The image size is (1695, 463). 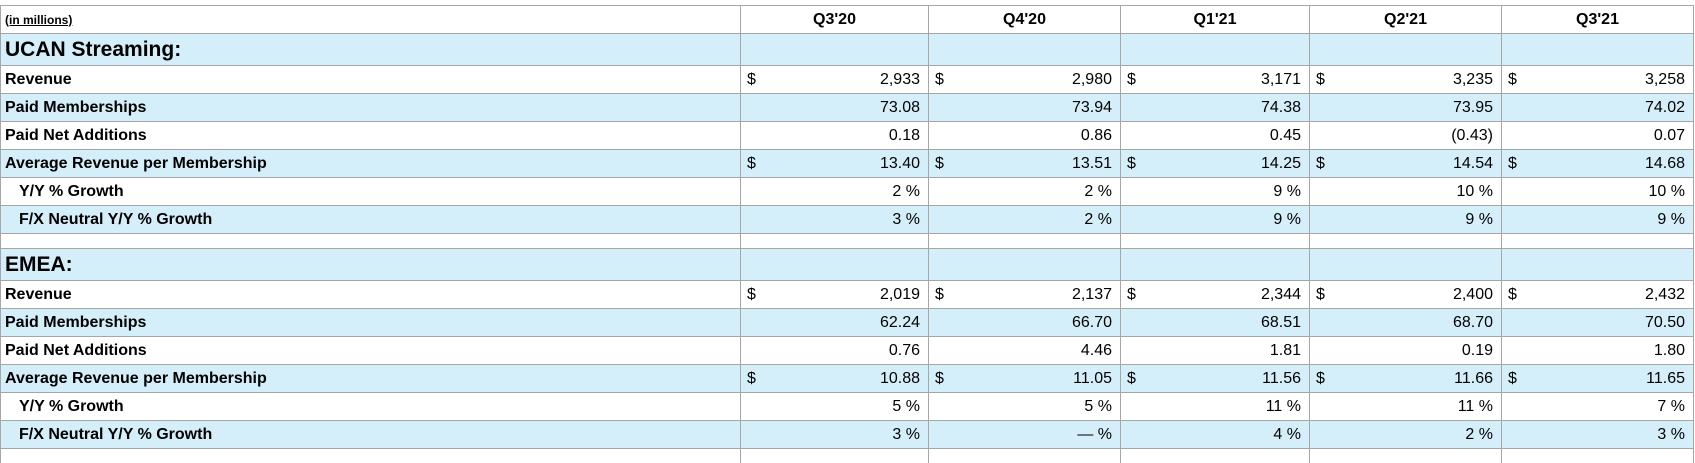 What do you see at coordinates (834, 107) in the screenshot?
I see `value-cell: 73.08` at bounding box center [834, 107].